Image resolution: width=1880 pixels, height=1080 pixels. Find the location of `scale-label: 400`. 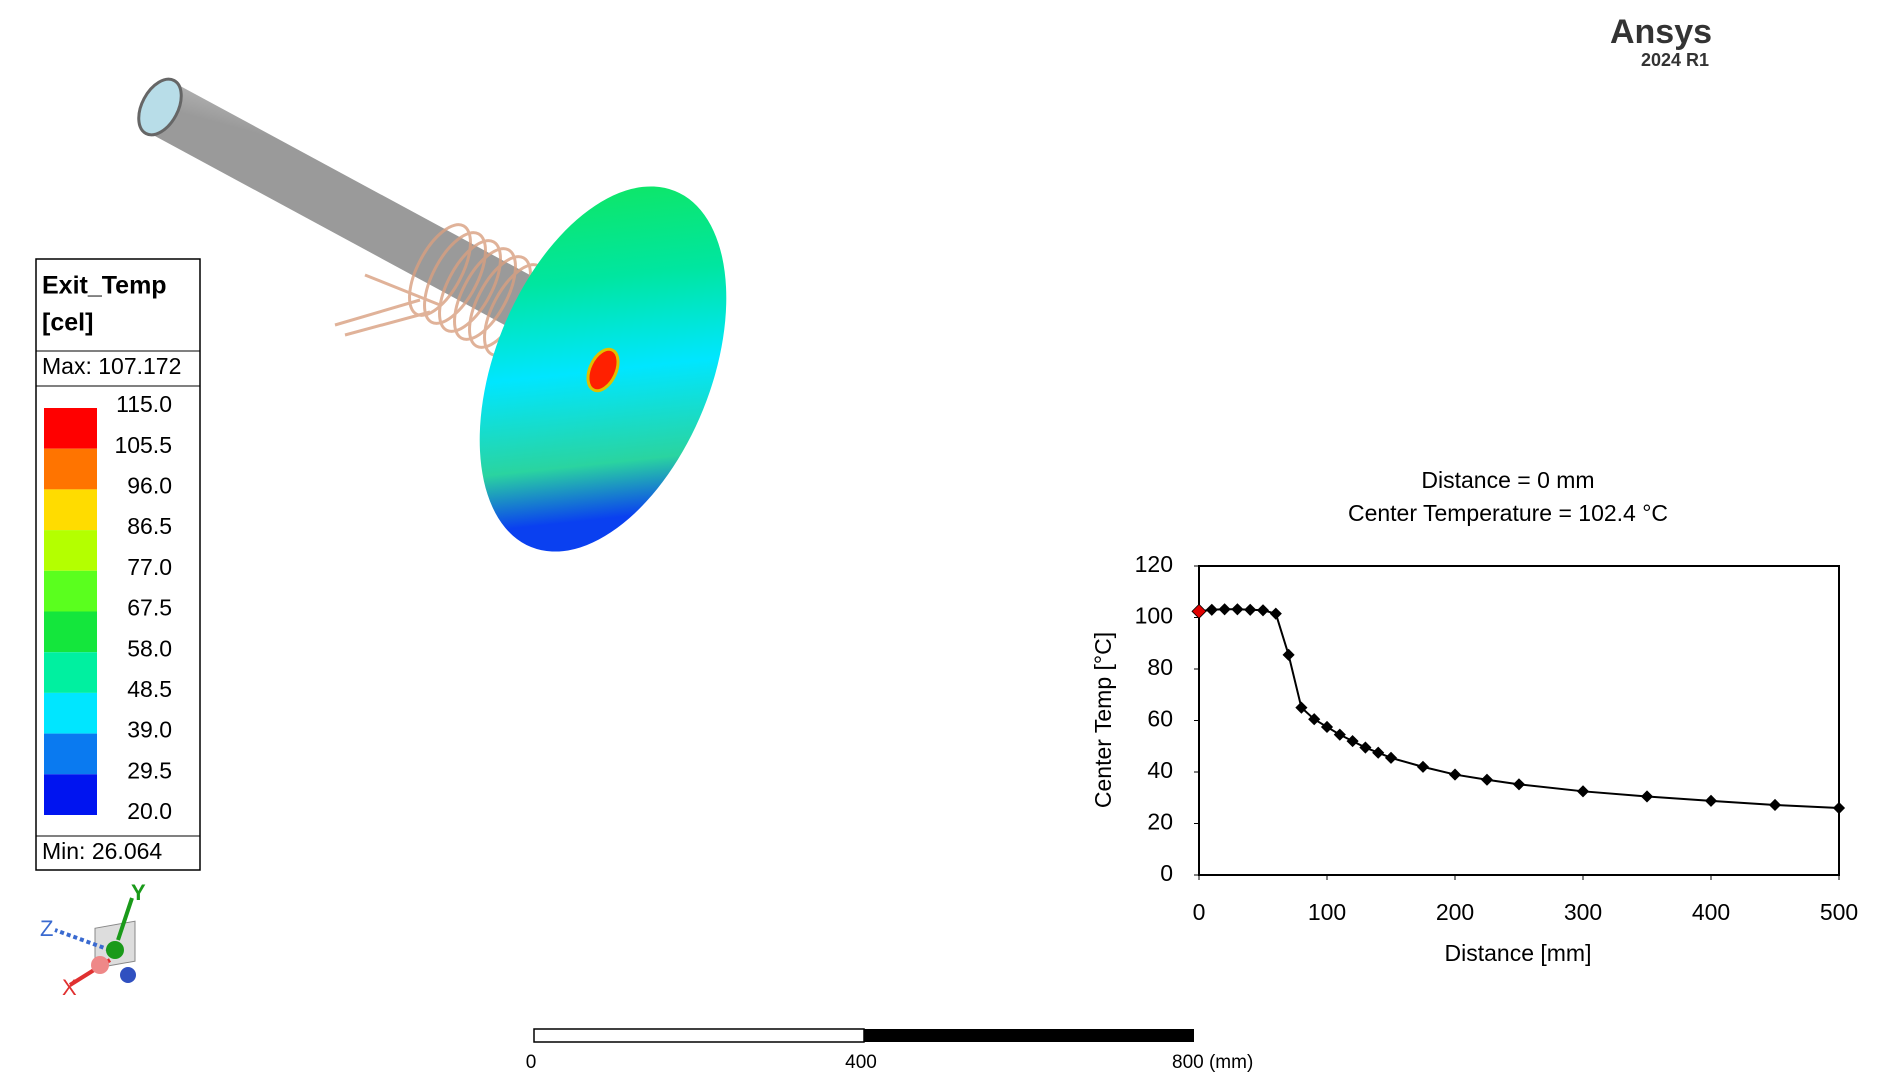

scale-label: 400 is located at coordinates (861, 1062).